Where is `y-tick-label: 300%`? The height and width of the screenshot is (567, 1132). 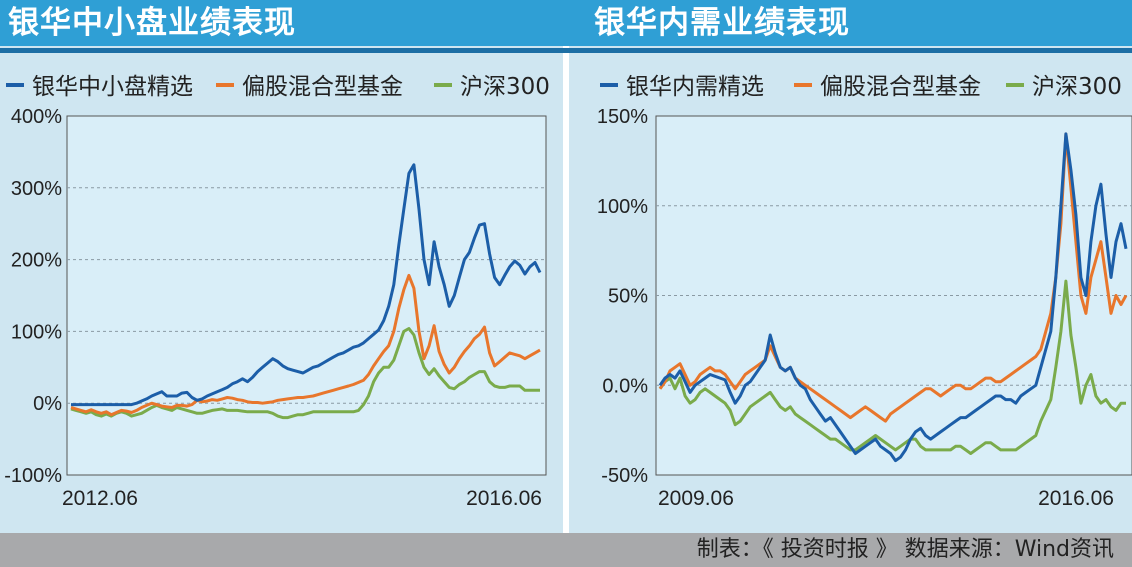 y-tick-label: 300% is located at coordinates (36, 189).